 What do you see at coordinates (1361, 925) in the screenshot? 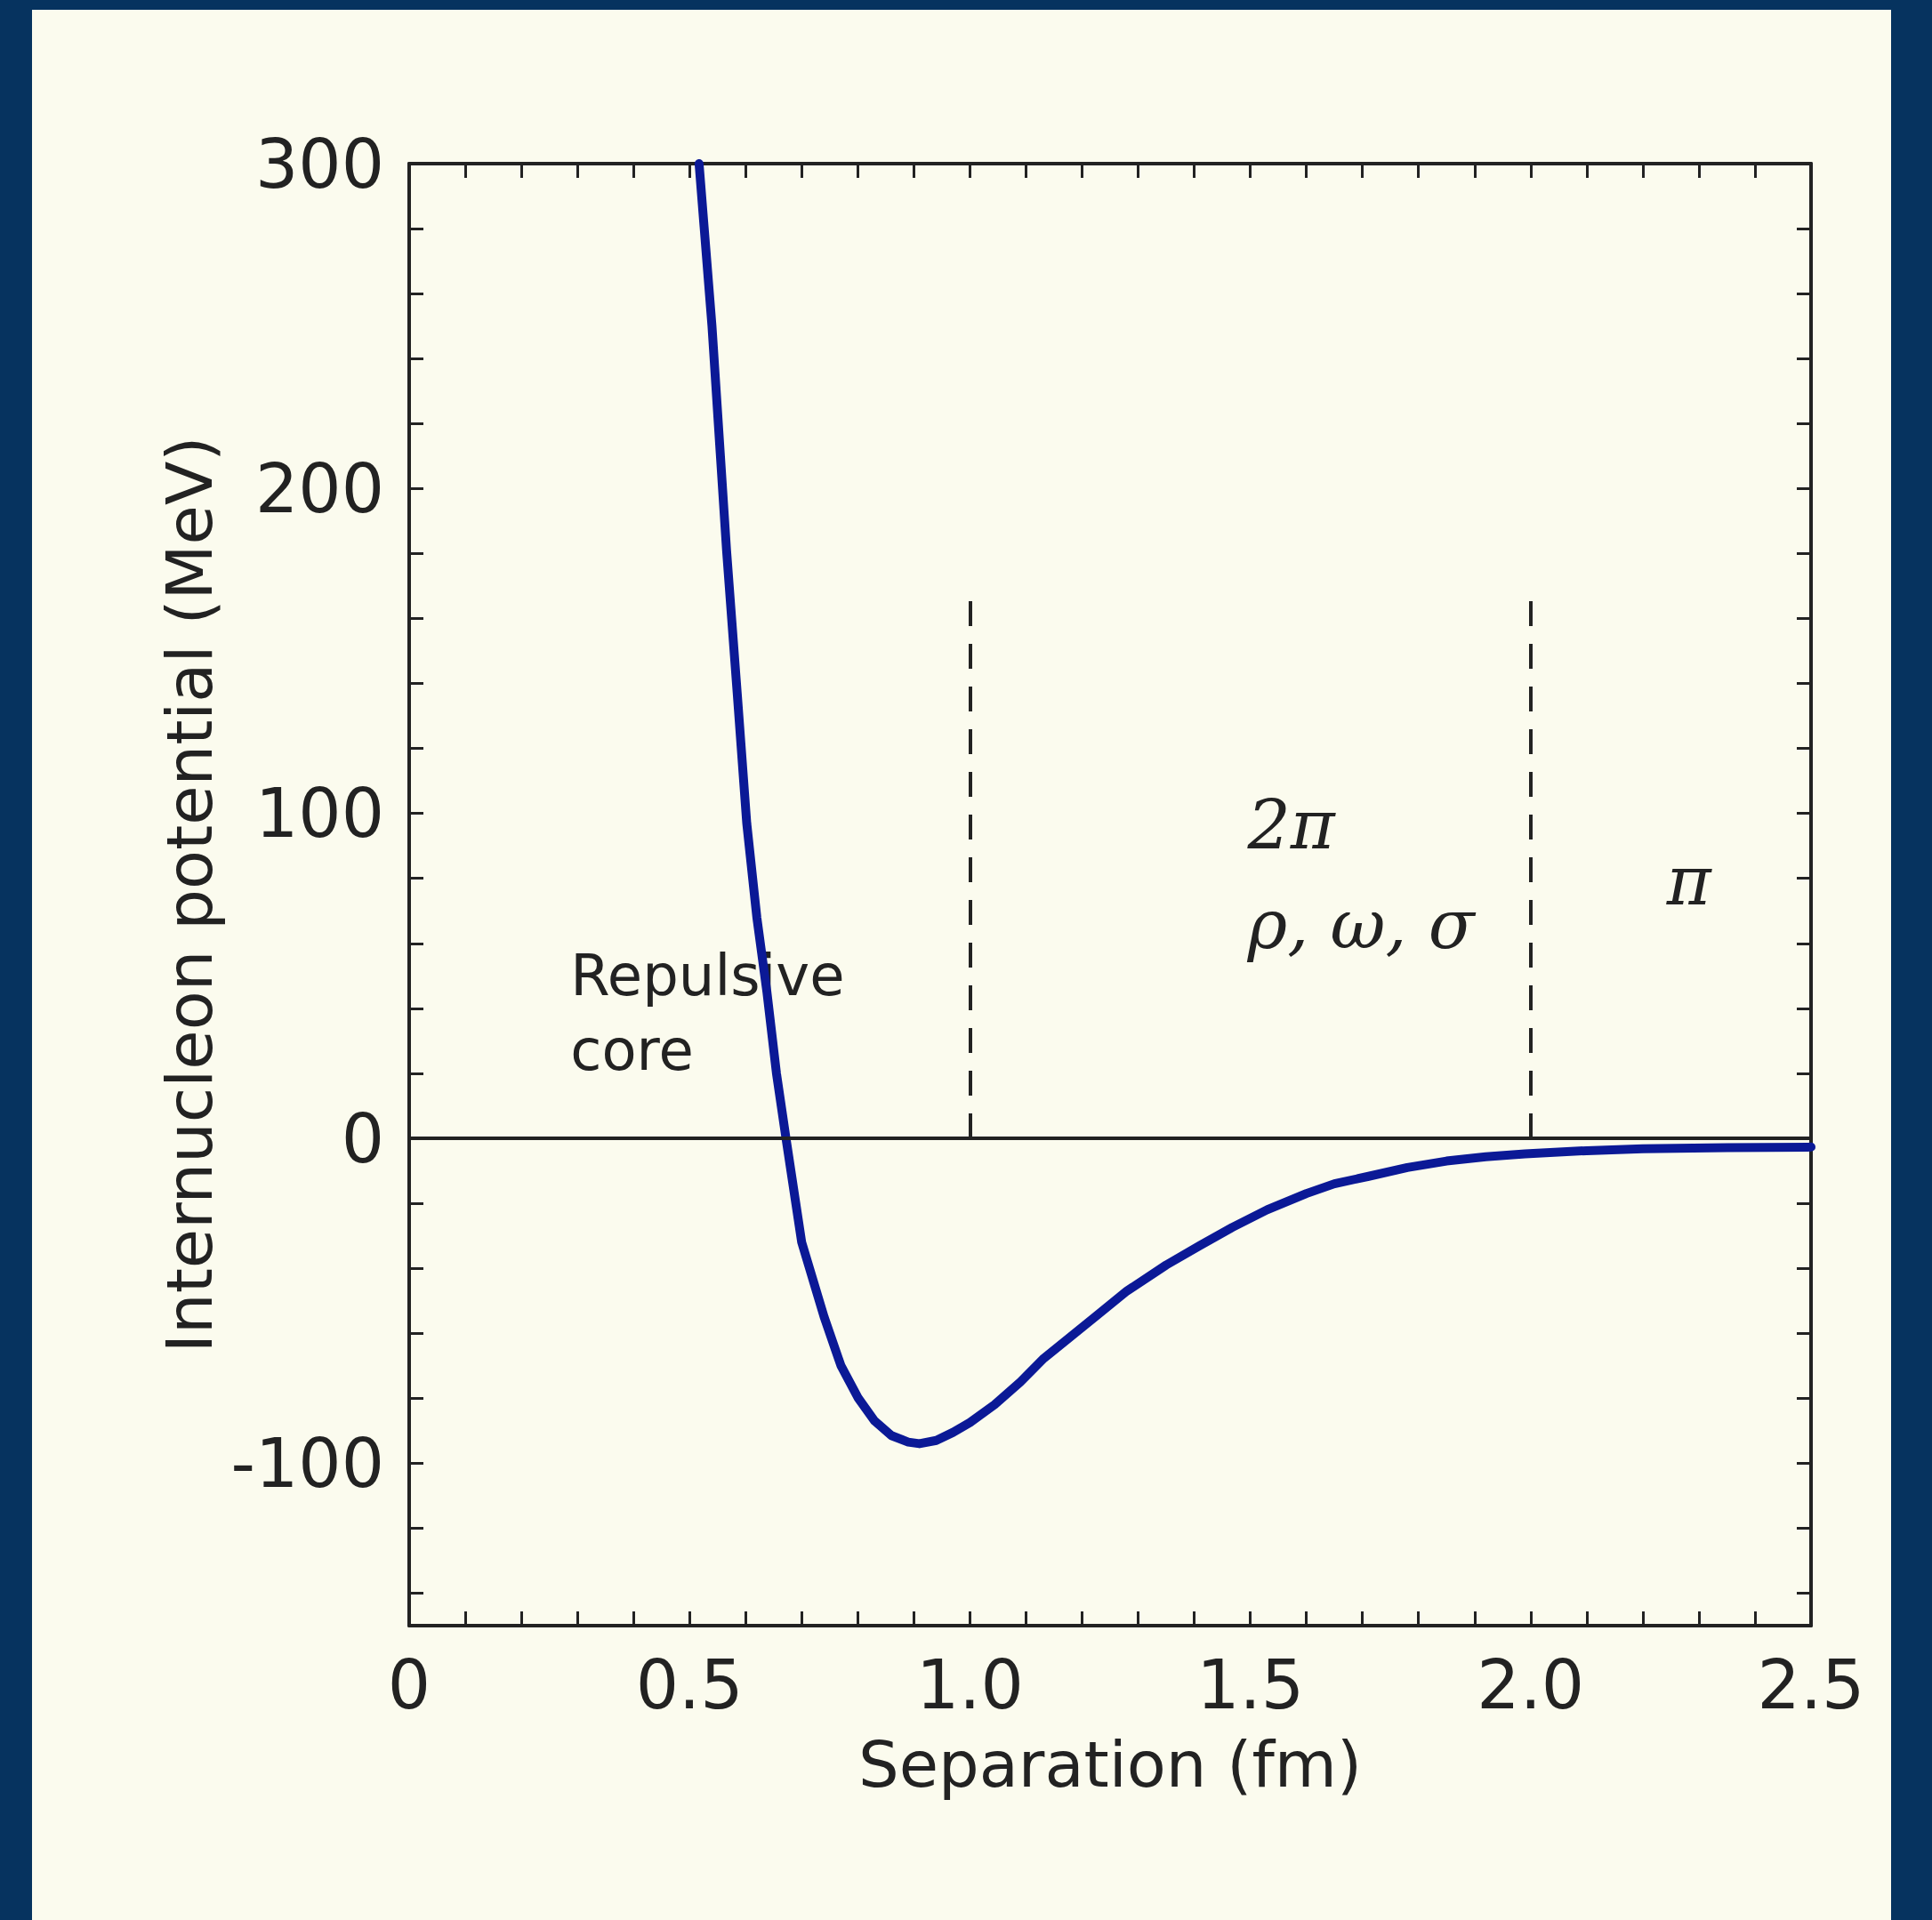
I see `annotation: ρ, ω, σ` at bounding box center [1361, 925].